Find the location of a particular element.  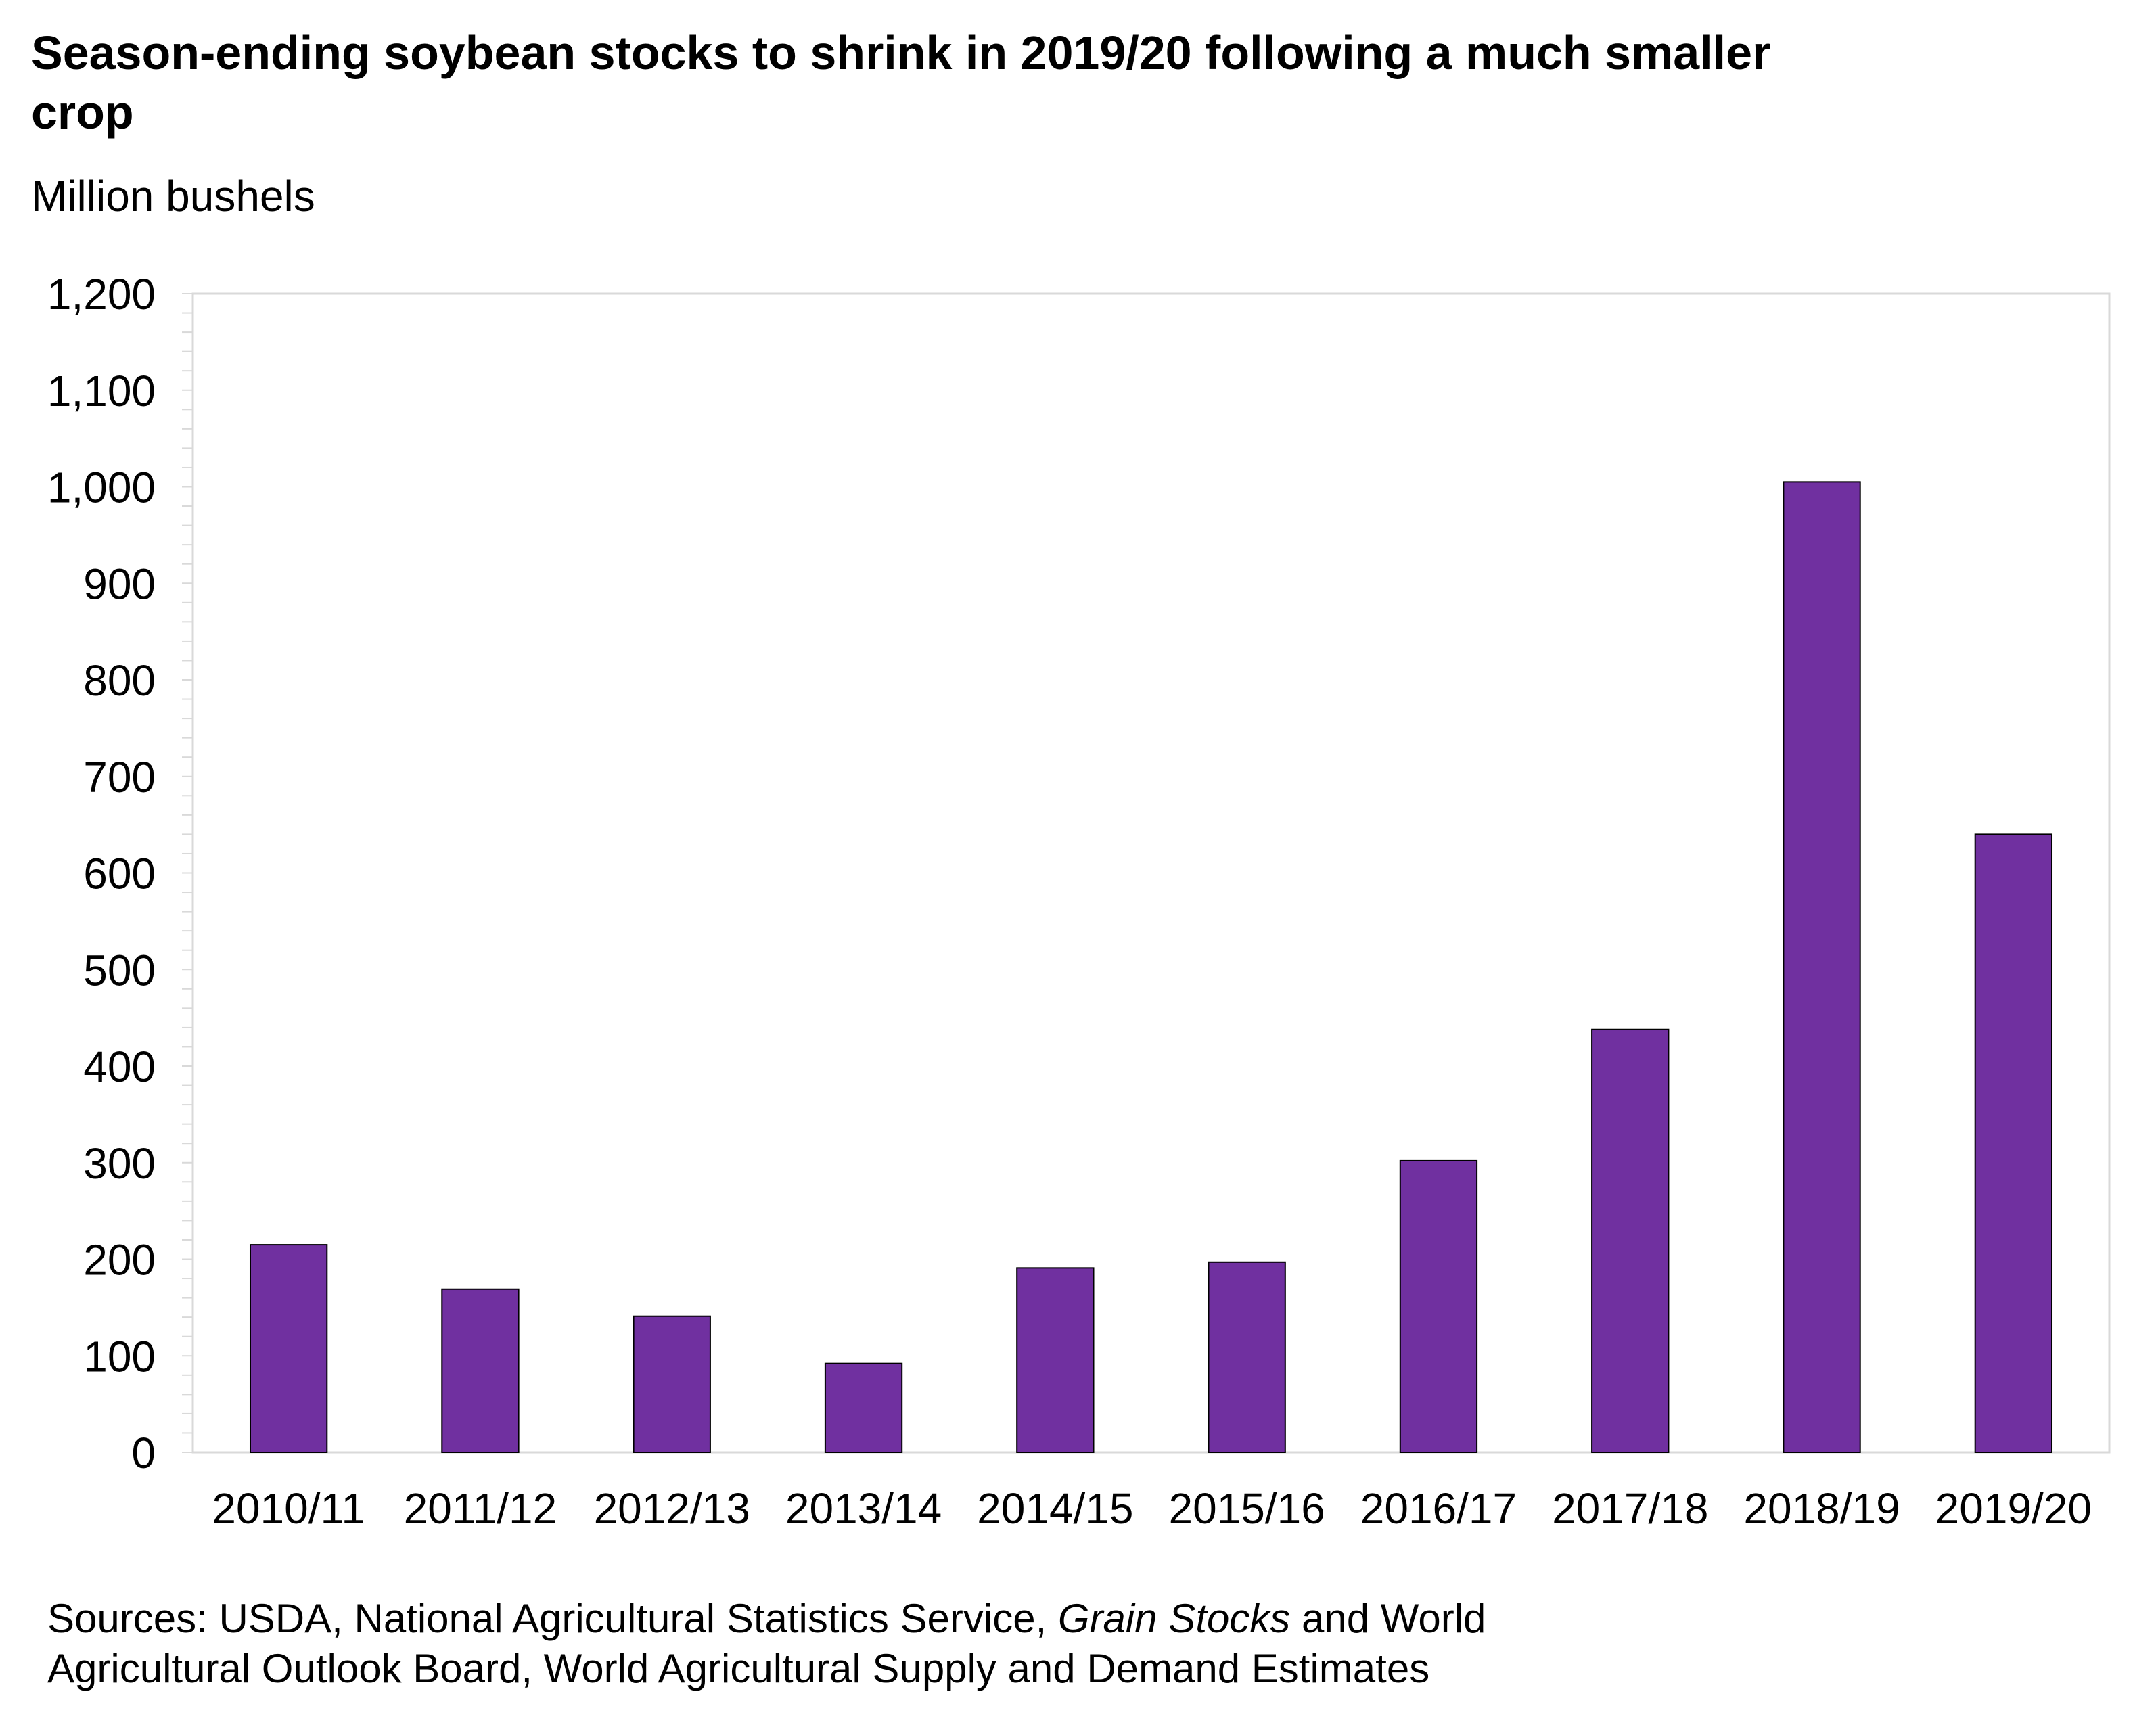

y-tick-label: 600 is located at coordinates (120, 874).